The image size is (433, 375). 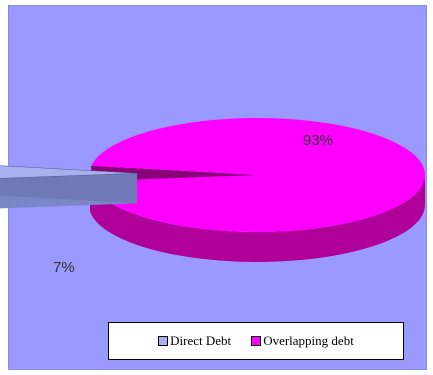 I want to click on legend-label-overlapping-debt: Overlapping debt, so click(x=308, y=340).